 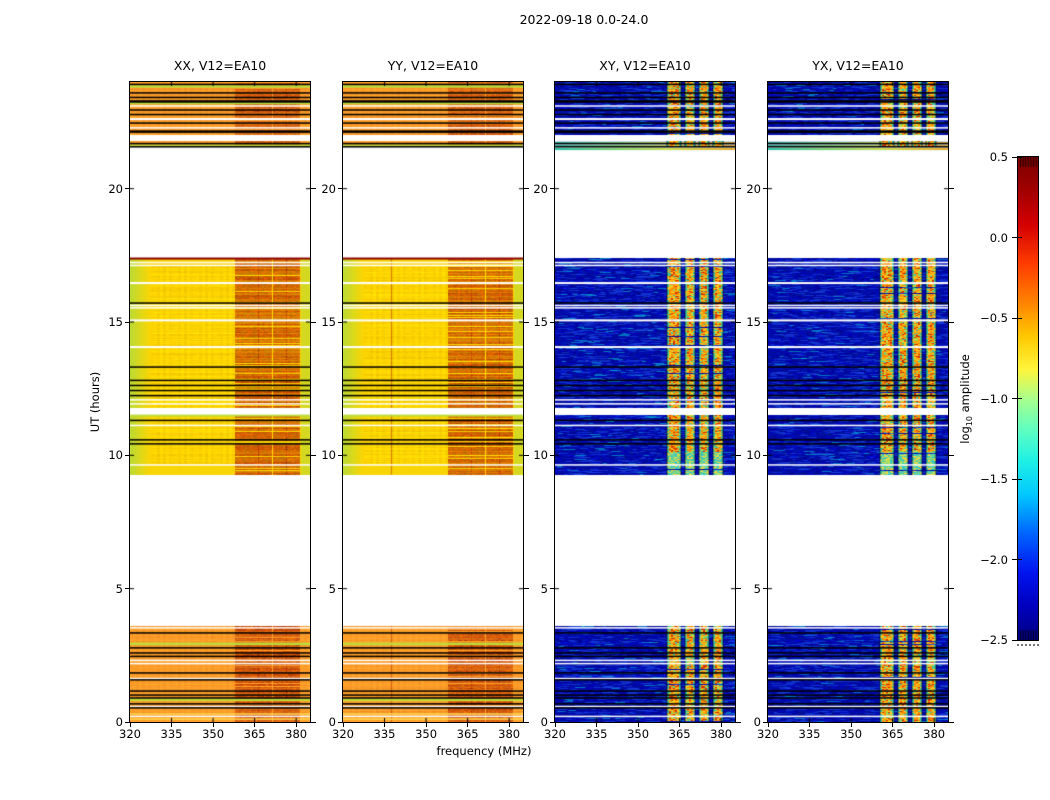 I want to click on heatmap-panel-yy, so click(x=433, y=402).